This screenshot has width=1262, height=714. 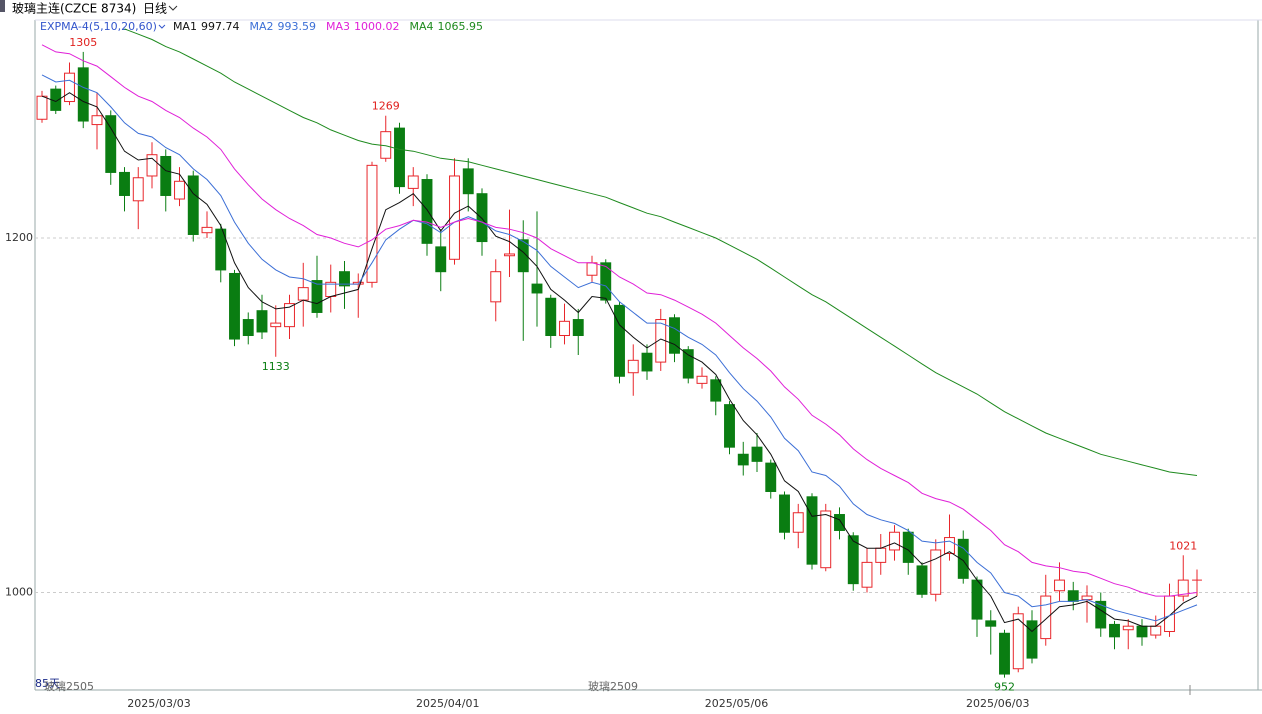 What do you see at coordinates (98, 26) in the screenshot?
I see `indicator-label: EXPMA-4(5,10,20,60)` at bounding box center [98, 26].